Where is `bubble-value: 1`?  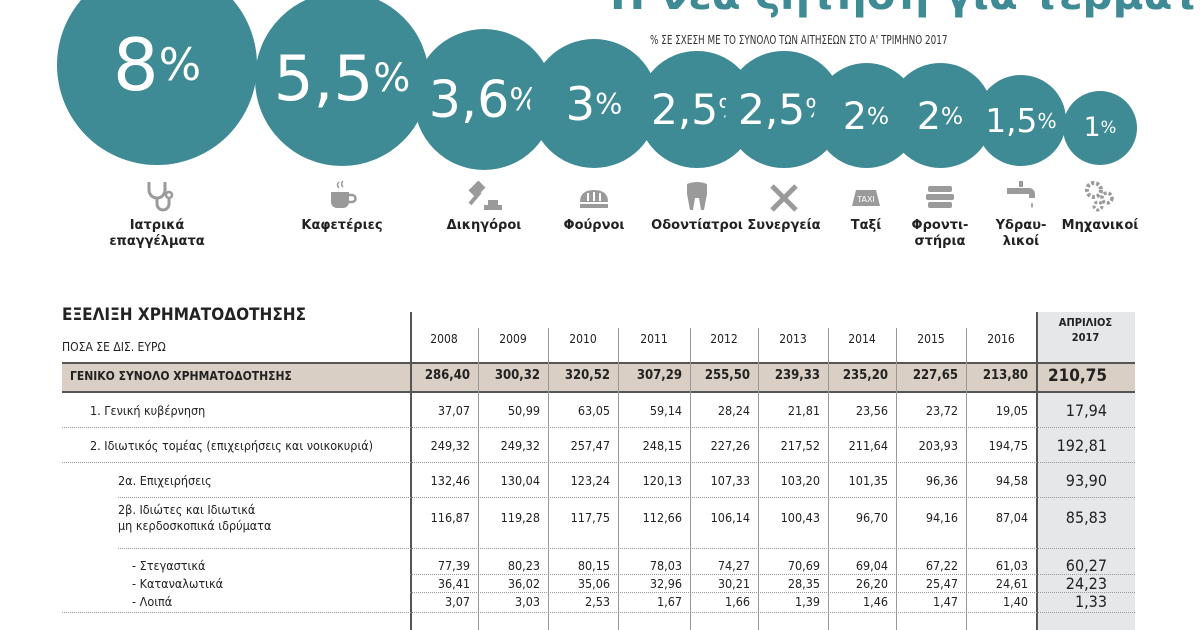 bubble-value: 1 is located at coordinates (1092, 128).